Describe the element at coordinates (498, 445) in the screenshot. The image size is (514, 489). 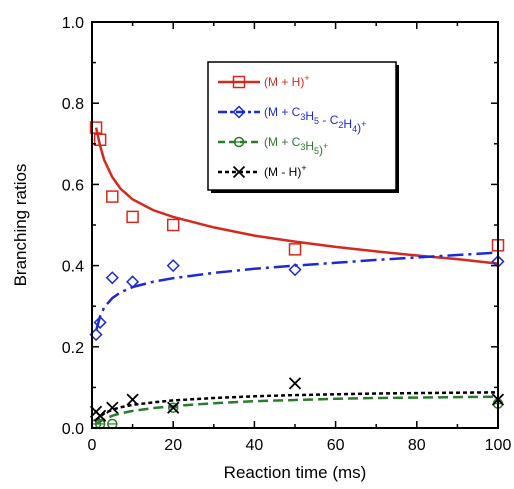
I see `x-tick-label: 100` at that location.